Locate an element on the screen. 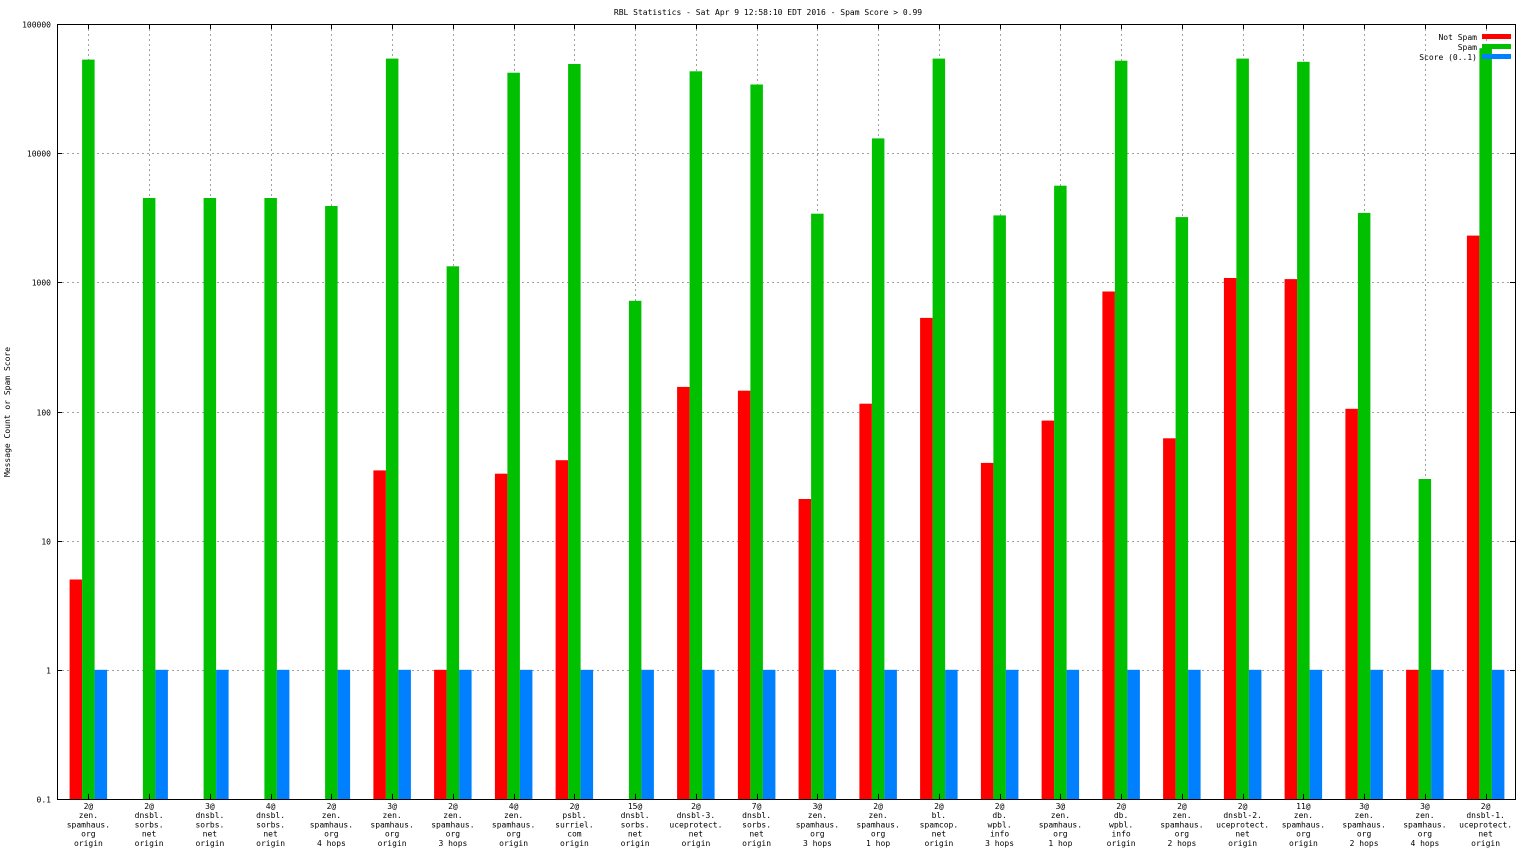 The width and height of the screenshot is (1536, 864). x-tick-label: 4@ zen. spamhaus. org origin is located at coordinates (513, 825).